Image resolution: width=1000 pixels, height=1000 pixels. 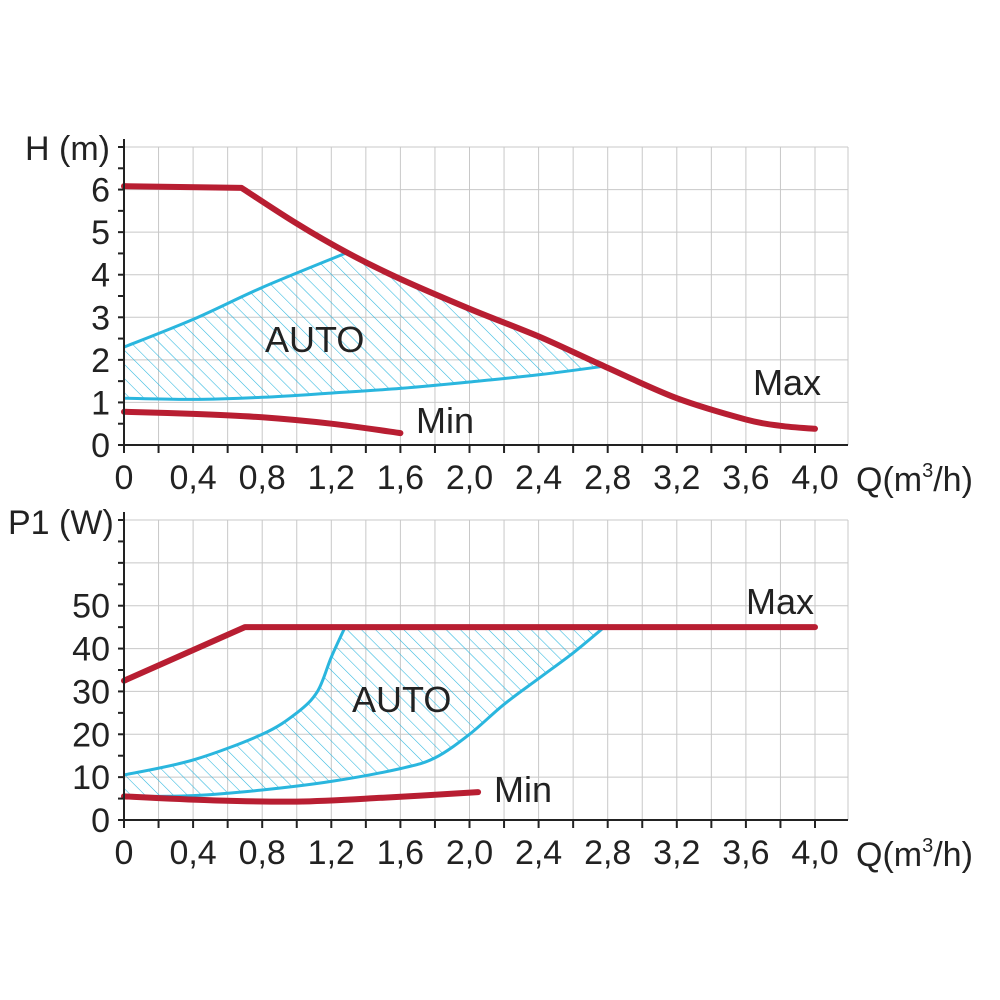 I want to click on power-chart-curves, so click(x=469, y=714).